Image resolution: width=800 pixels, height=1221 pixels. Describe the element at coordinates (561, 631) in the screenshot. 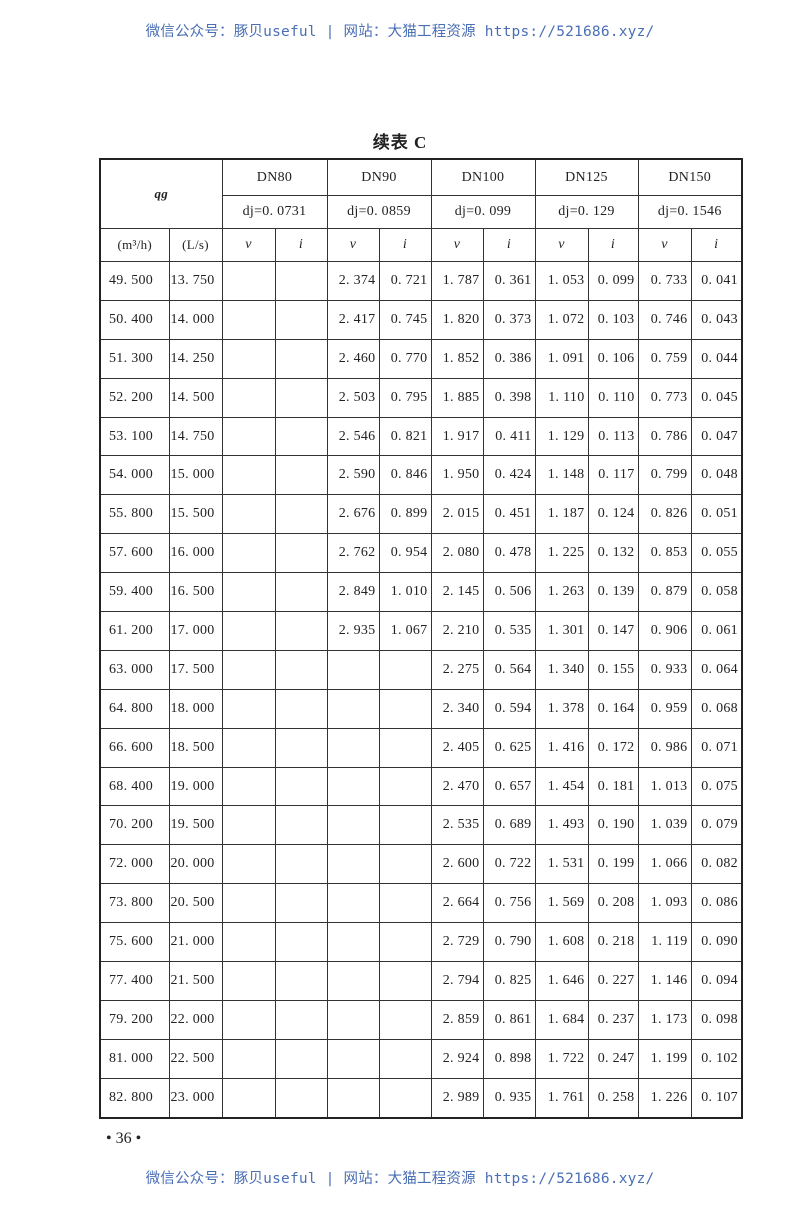

I see `velocity-cell: 1. 301` at that location.